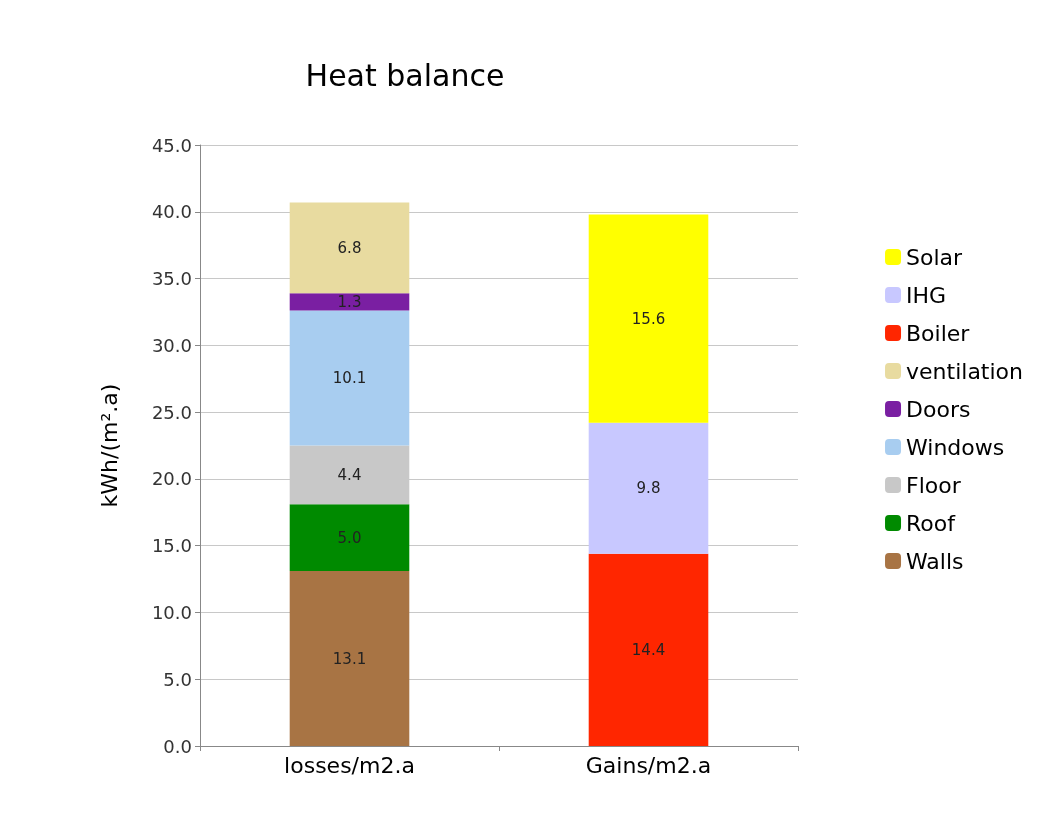  Describe the element at coordinates (648, 765) in the screenshot. I see `x-tick-label: Gains/m2.a` at that location.